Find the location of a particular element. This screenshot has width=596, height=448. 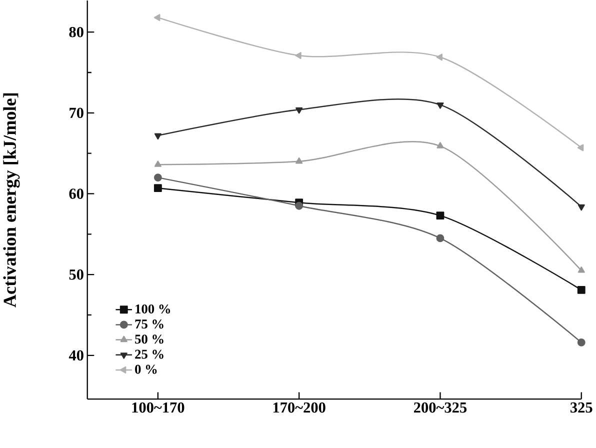

y-tick-label: 70 is located at coordinates (77, 113).